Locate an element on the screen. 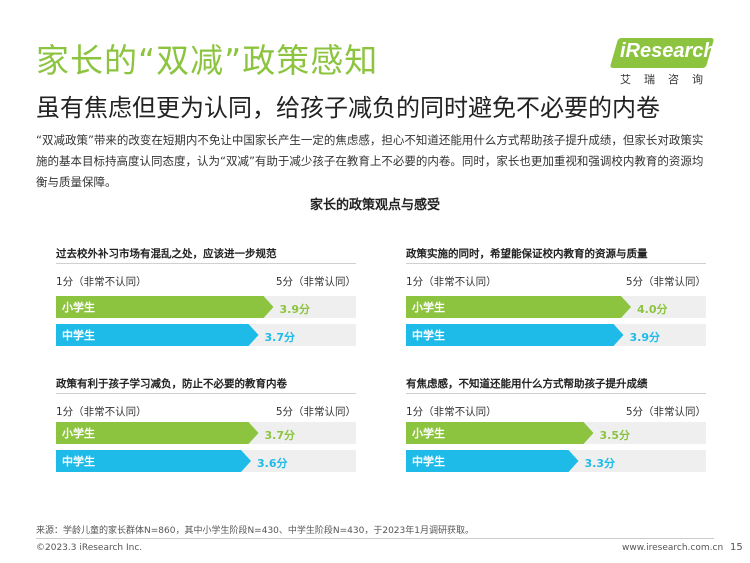 The image size is (750, 563). bar-row-primary: 小学生 3.9分 is located at coordinates (206, 307).